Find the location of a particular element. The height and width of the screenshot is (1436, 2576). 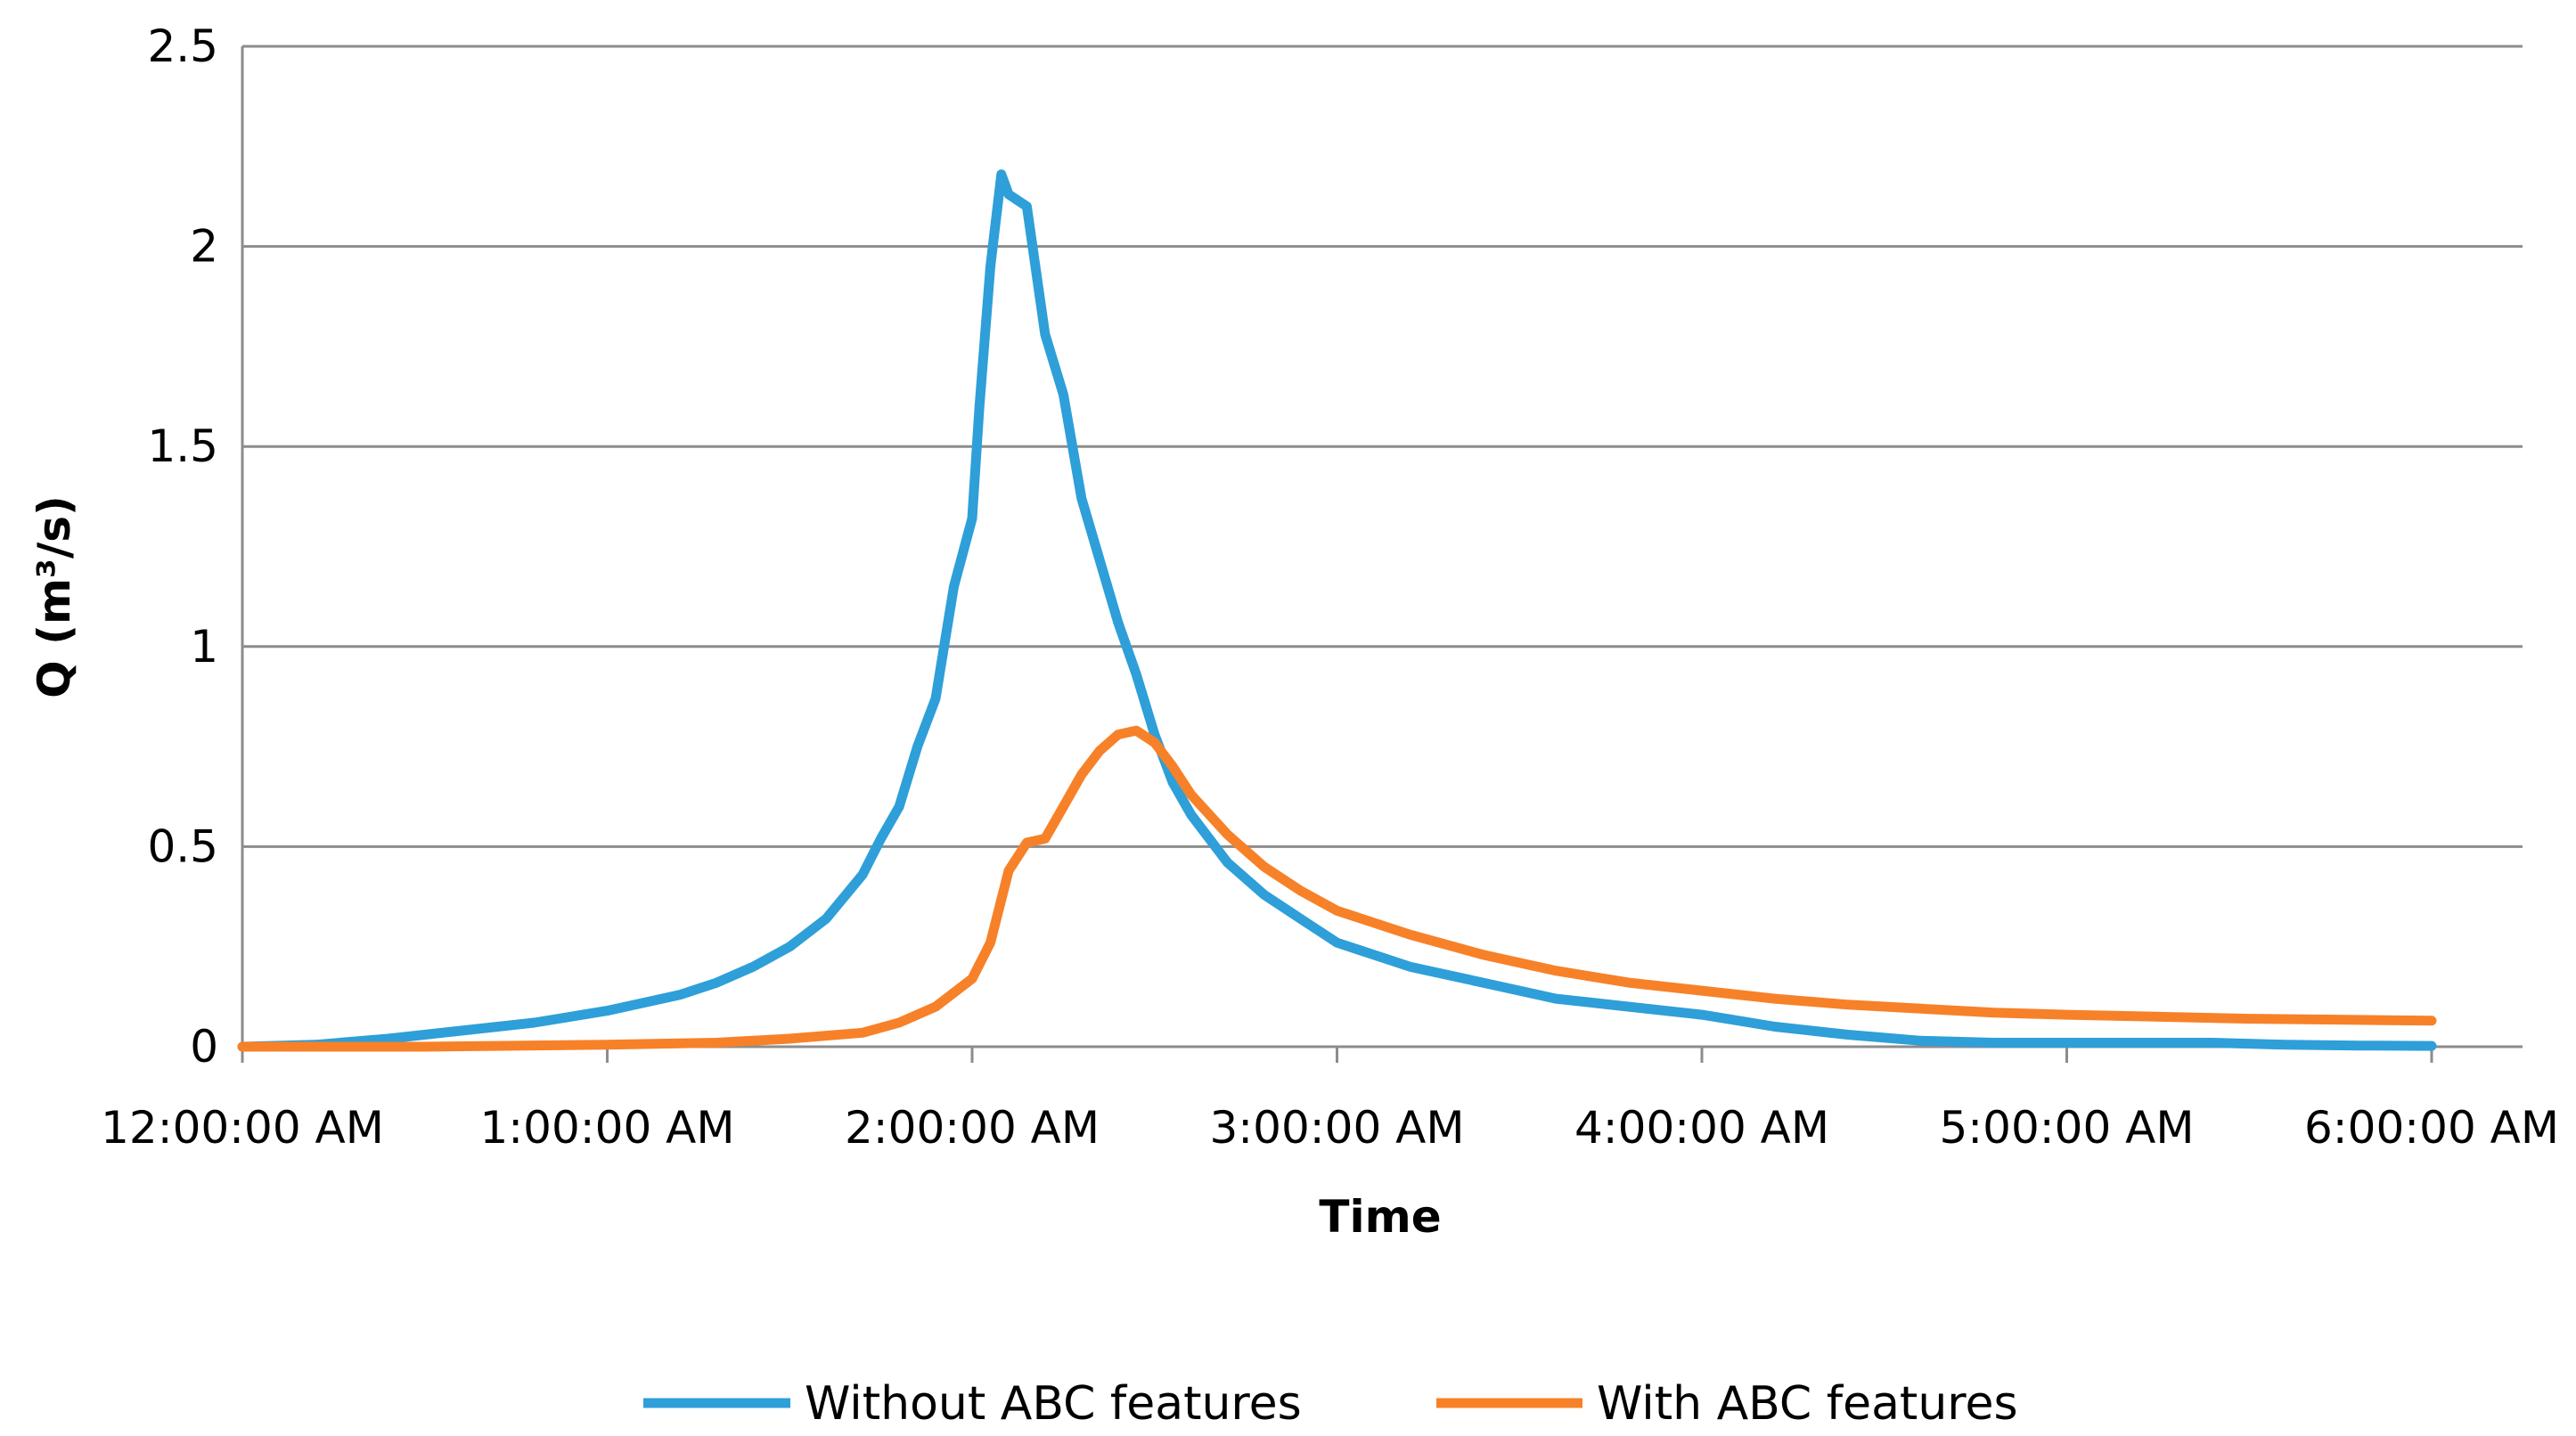

y-axis-tick-labels: 0 0.5 1 1.5 2 2.5 is located at coordinates (182, 546).